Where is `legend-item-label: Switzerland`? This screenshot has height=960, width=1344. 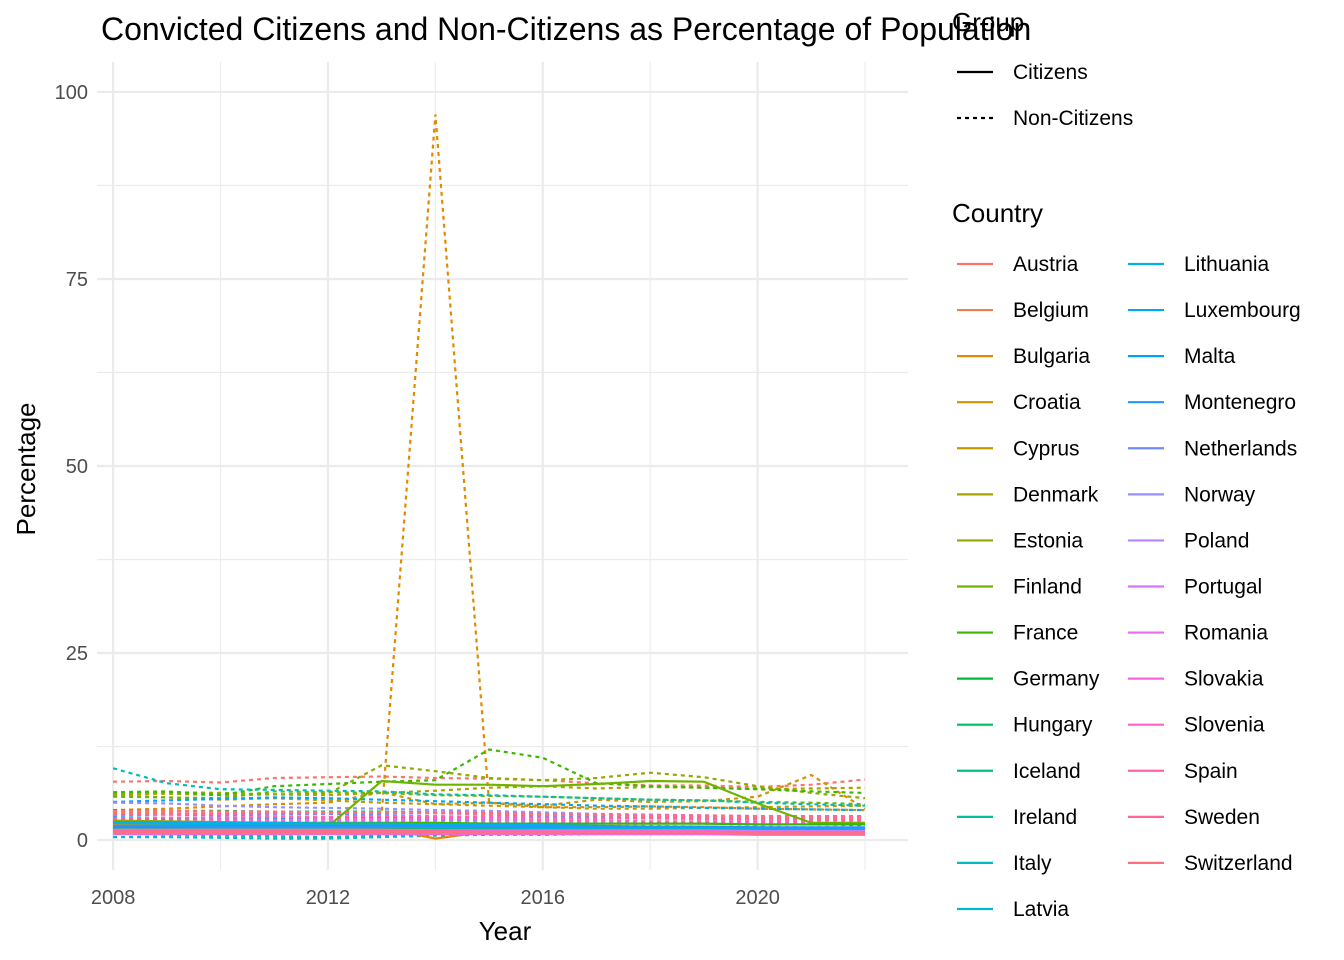 legend-item-label: Switzerland is located at coordinates (1238, 863).